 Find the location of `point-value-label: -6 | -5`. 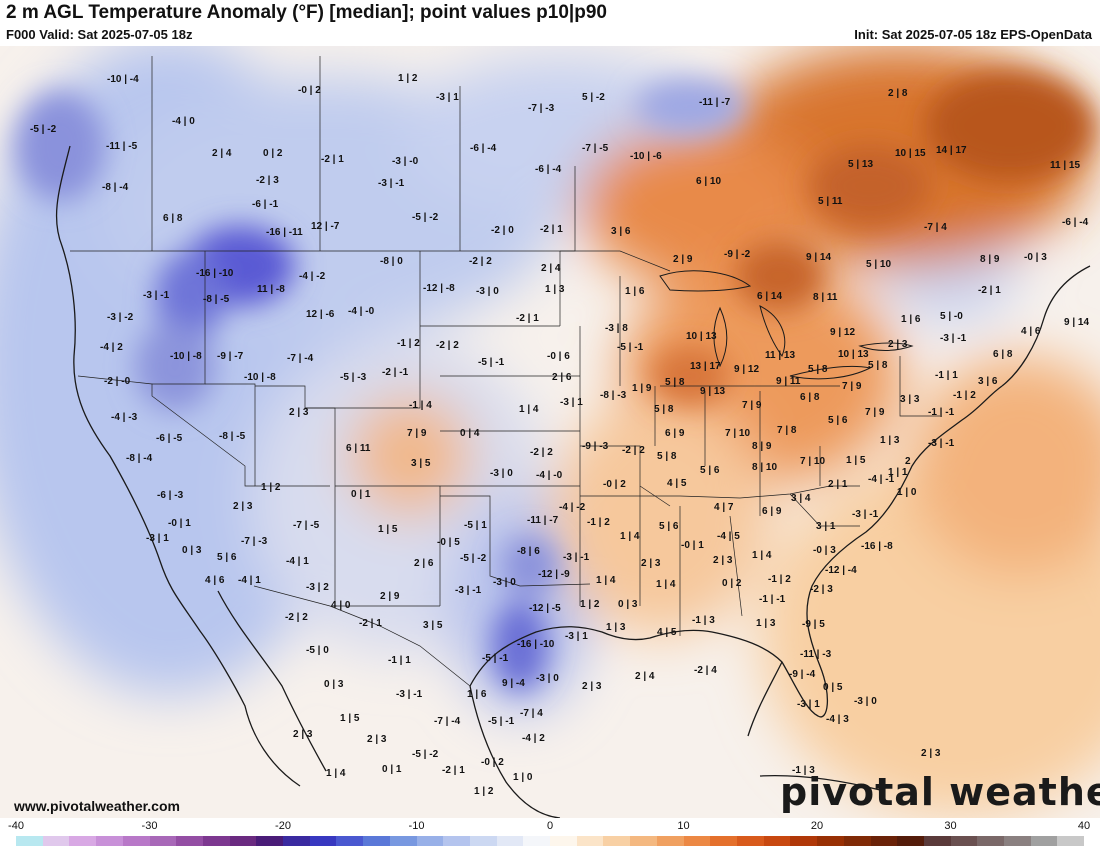

point-value-label: -6 | -5 is located at coordinates (169, 438).